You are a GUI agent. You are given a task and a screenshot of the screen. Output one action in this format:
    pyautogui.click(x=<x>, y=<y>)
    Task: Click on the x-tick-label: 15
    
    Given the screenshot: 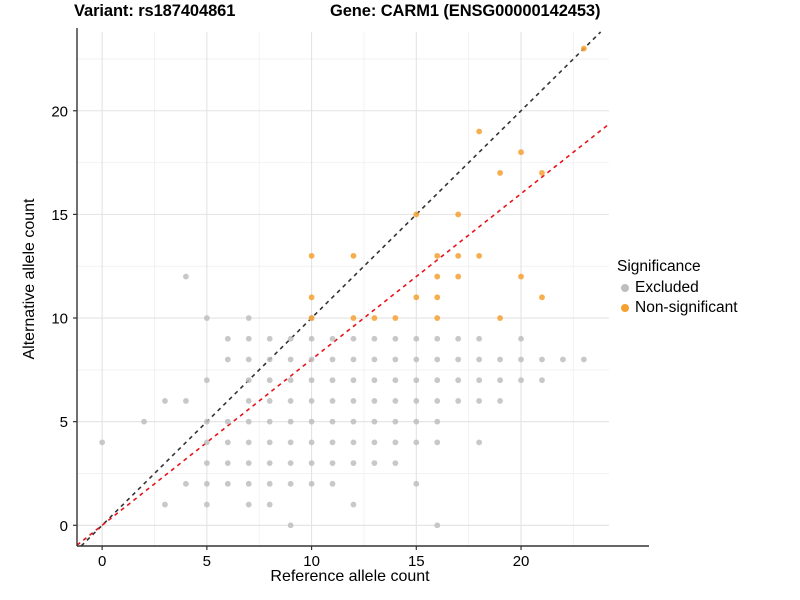 What is the action you would take?
    pyautogui.click(x=416, y=561)
    